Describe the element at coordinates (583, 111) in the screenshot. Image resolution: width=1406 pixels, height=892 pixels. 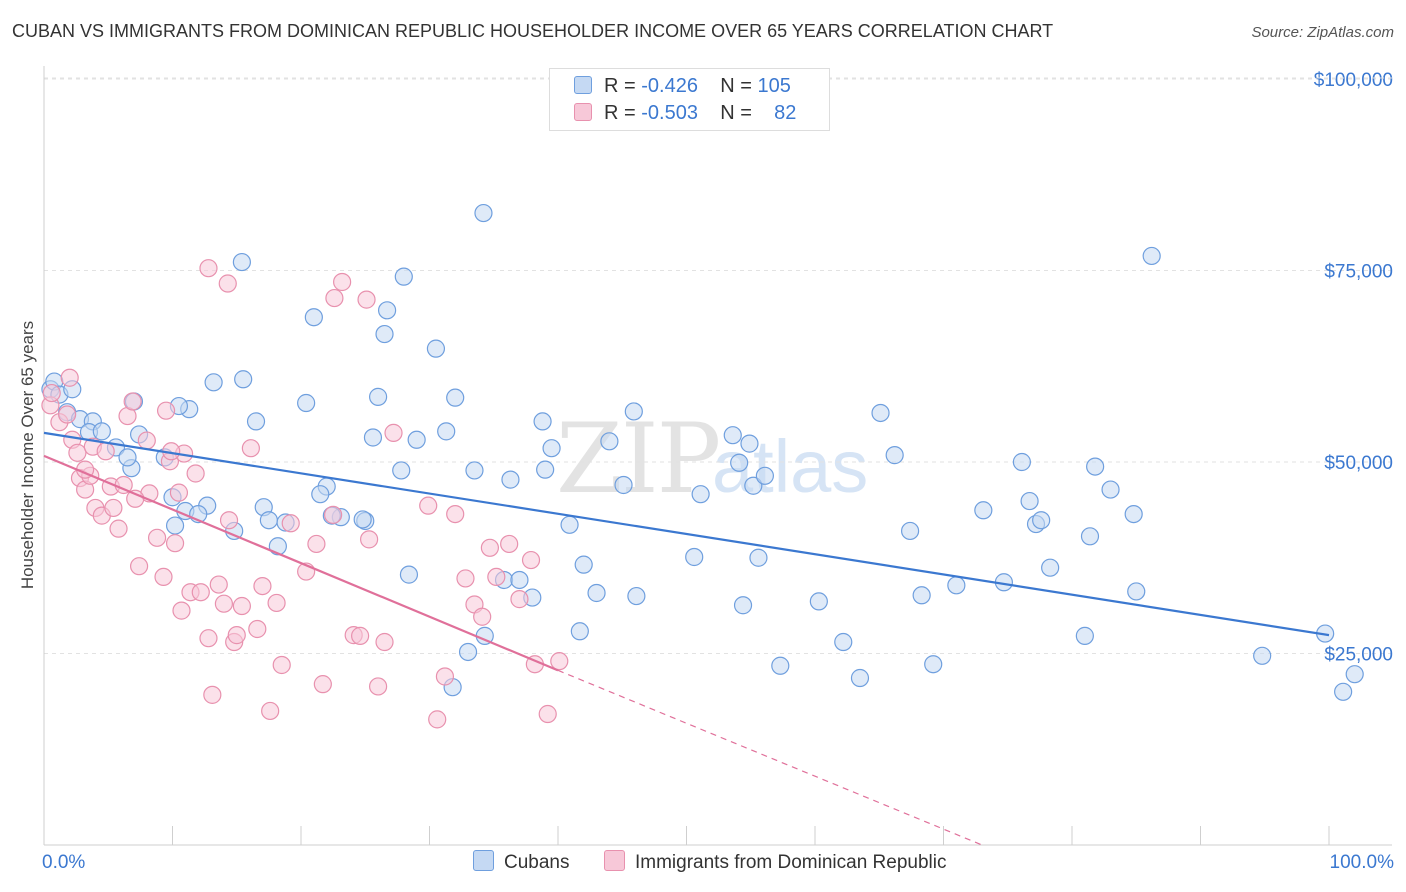
I see `legend-swatch-dominican` at that location.